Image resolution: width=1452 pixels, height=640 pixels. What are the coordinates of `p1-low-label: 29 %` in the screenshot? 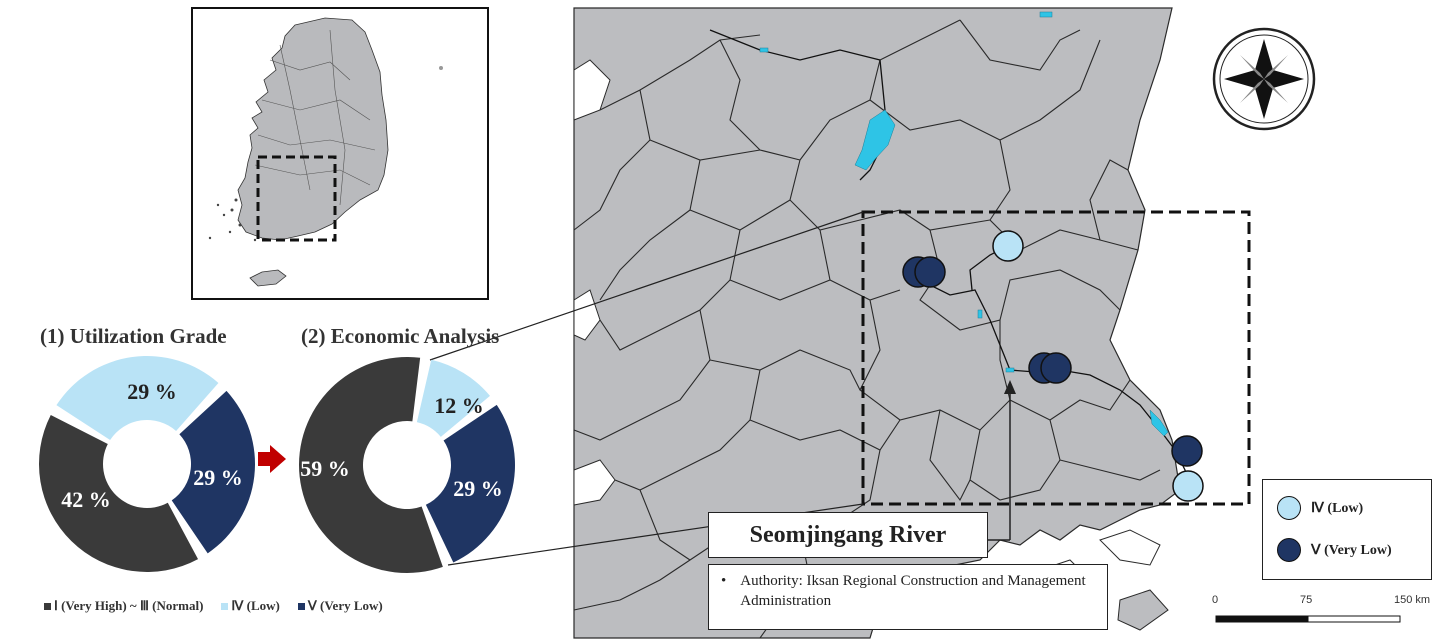 It's located at (152, 391).